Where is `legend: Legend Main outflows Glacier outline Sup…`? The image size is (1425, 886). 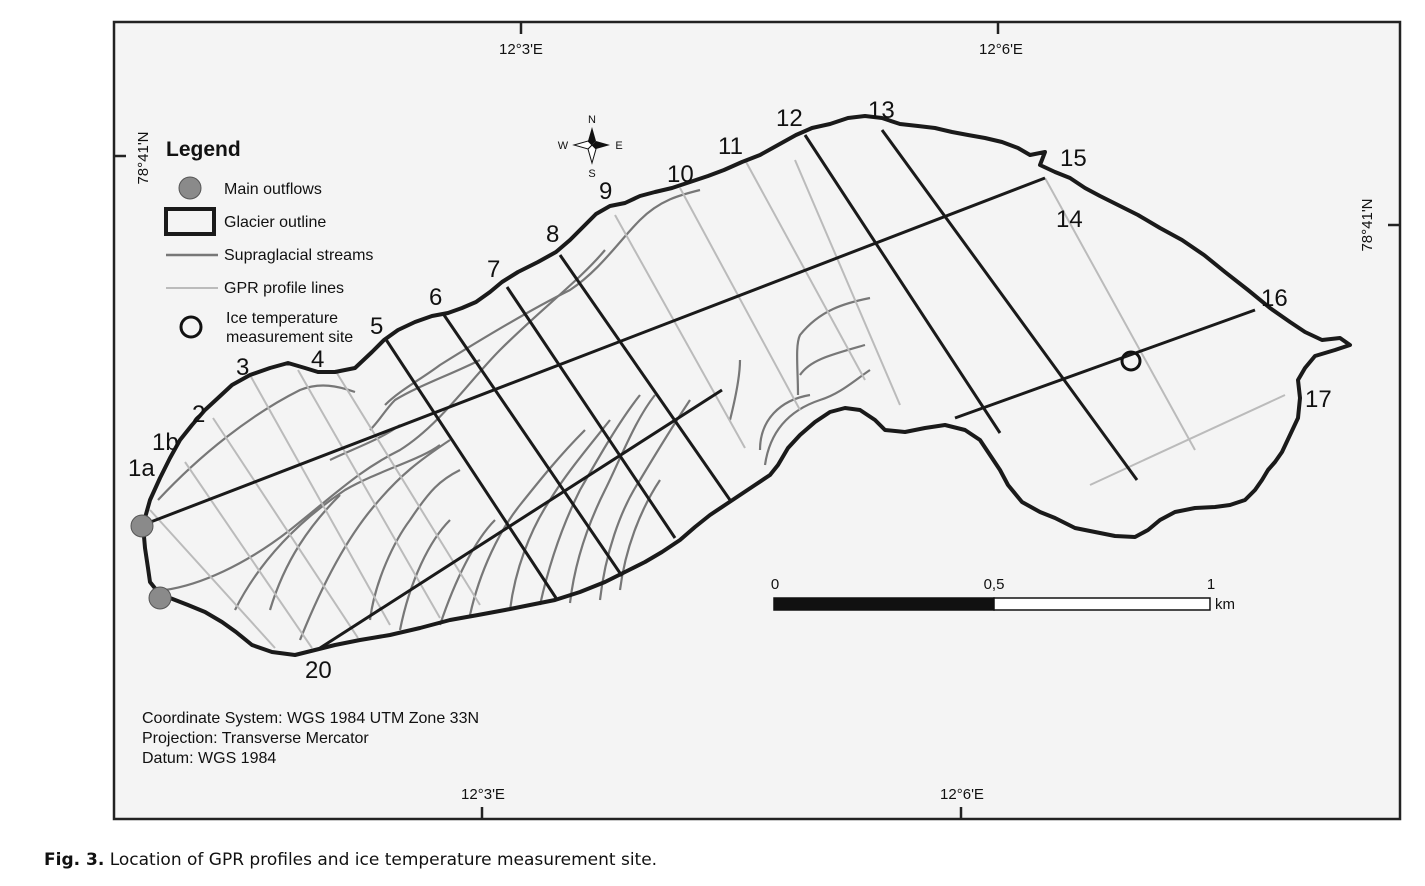 legend: Legend Main outflows Glacier outline Sup… is located at coordinates (268, 242).